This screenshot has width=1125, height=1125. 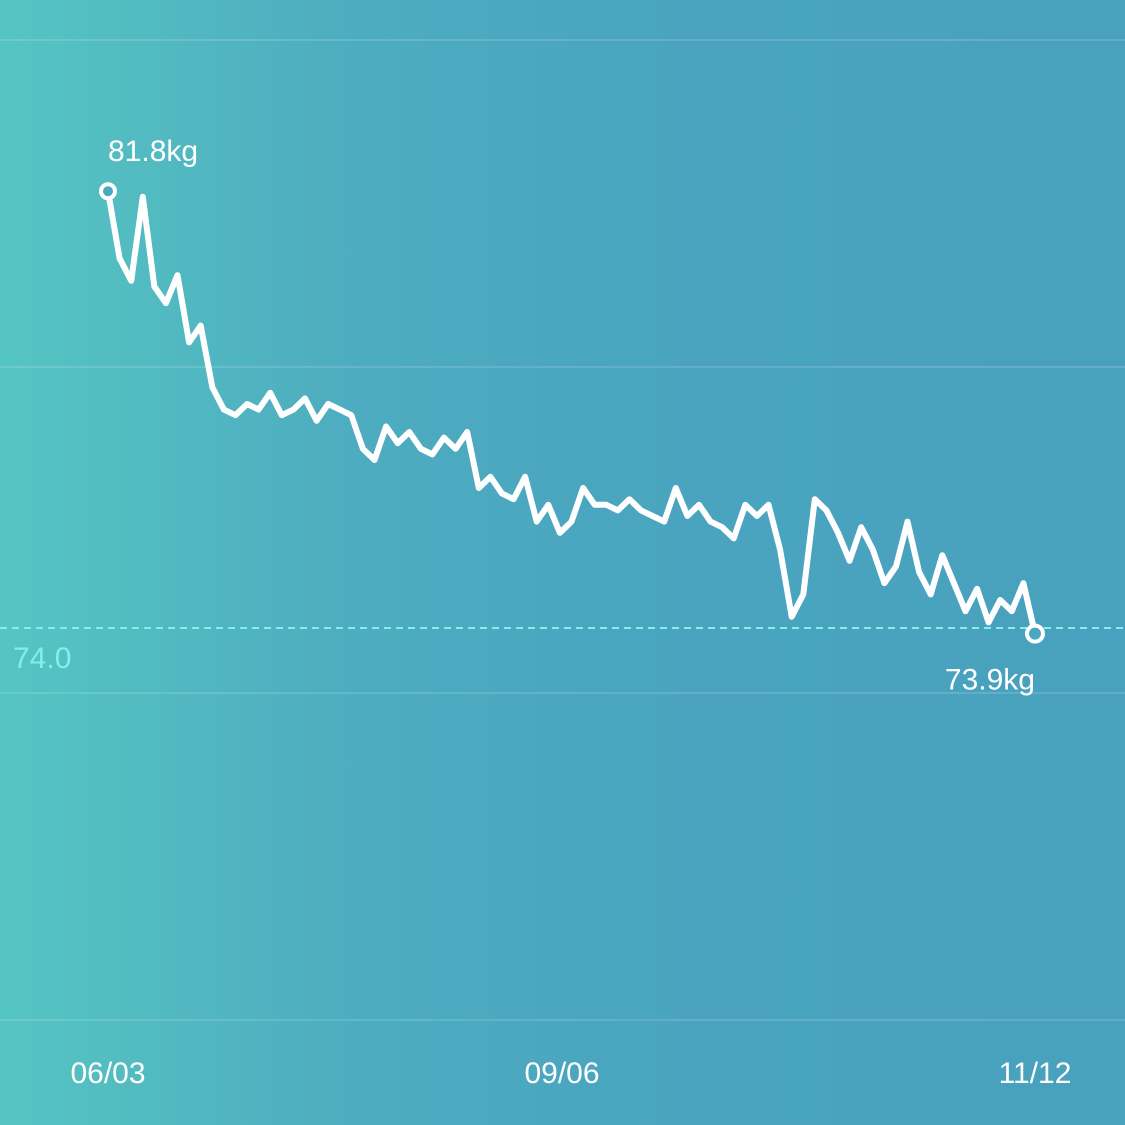 I want to click on end-value-label: 73.9kg, so click(x=990, y=680).